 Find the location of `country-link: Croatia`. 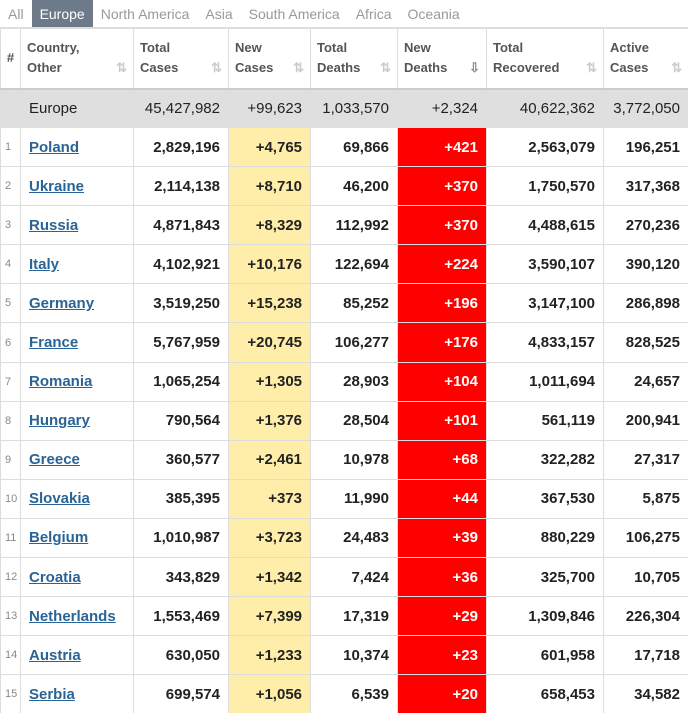

country-link: Croatia is located at coordinates (55, 577).